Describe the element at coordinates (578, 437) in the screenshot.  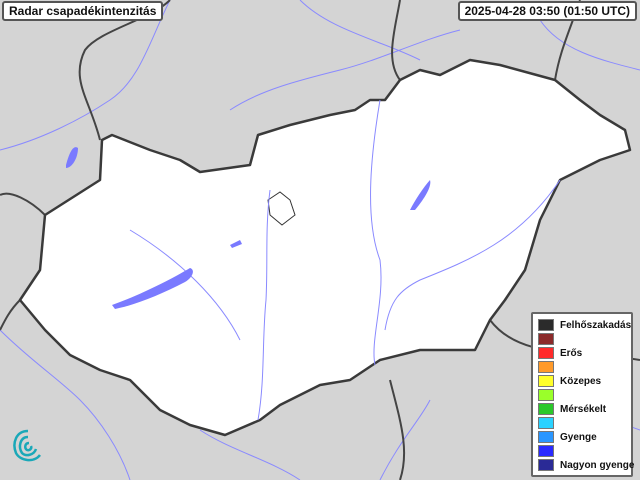
I see `legend-label: Gyenge` at that location.